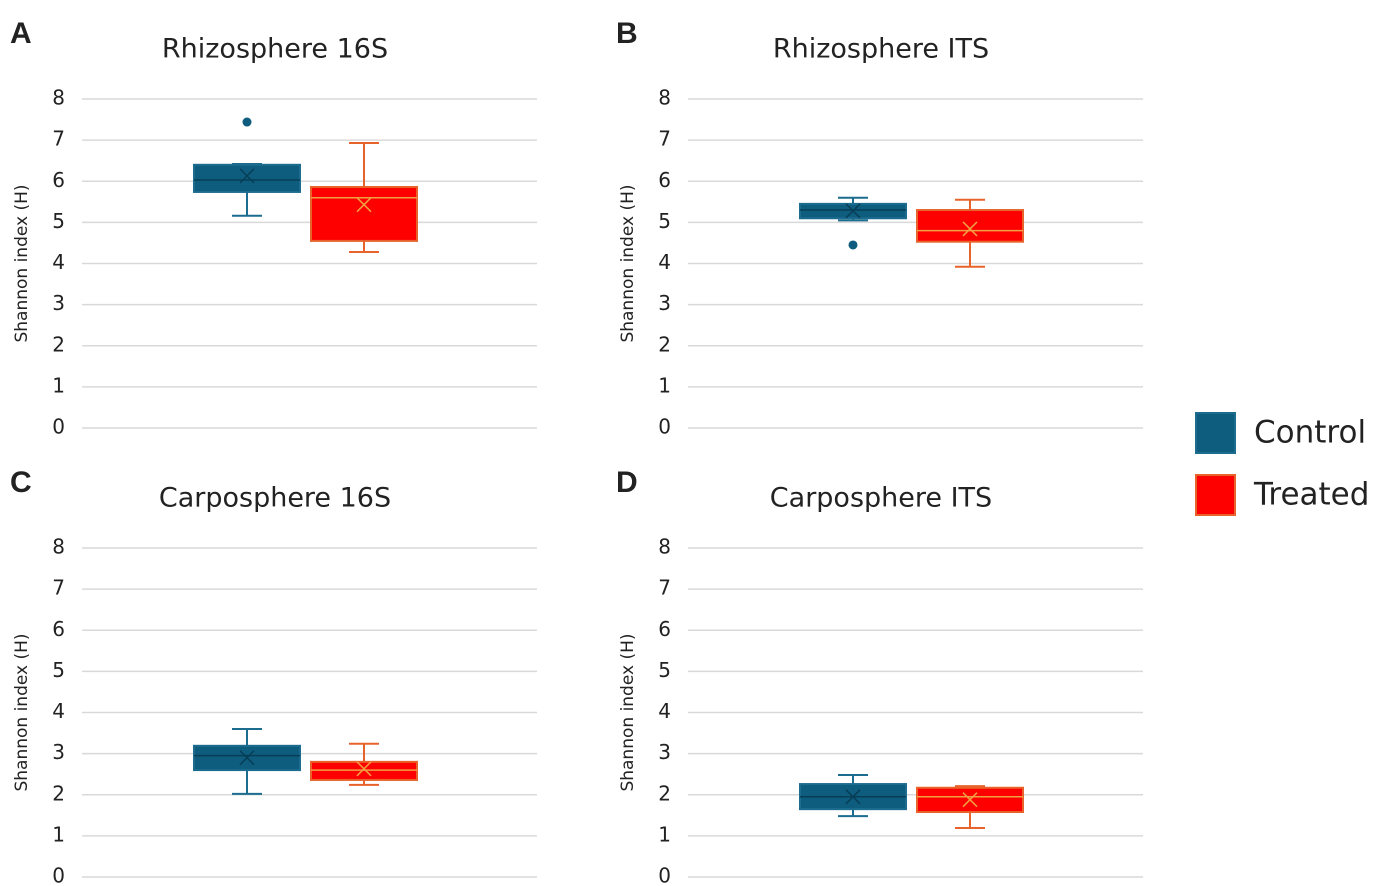  What do you see at coordinates (1311, 495) in the screenshot?
I see `legend-label: Treated` at bounding box center [1311, 495].